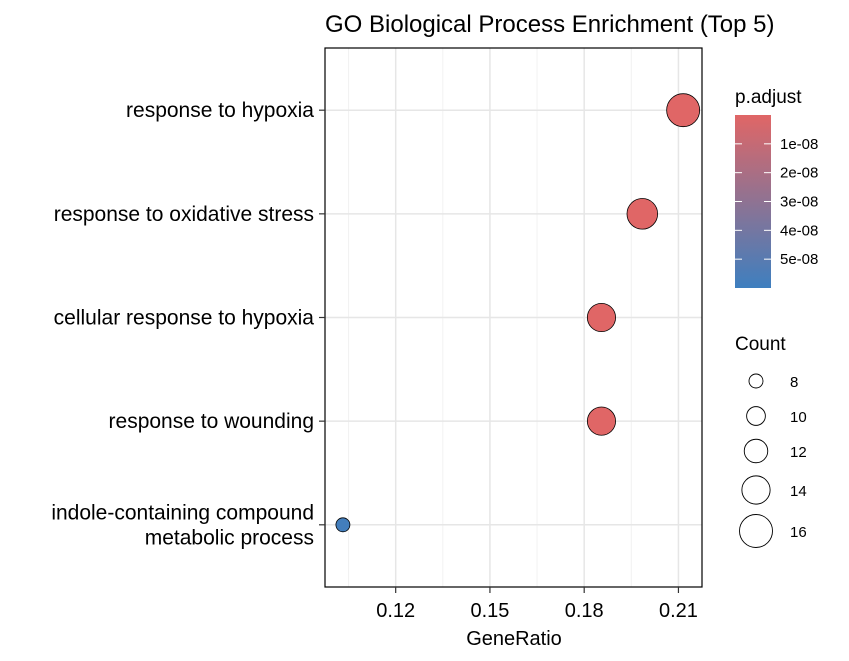 This screenshot has width=849, height=661. What do you see at coordinates (678, 611) in the screenshot?
I see `x-tick-label-3: 0.21` at bounding box center [678, 611].